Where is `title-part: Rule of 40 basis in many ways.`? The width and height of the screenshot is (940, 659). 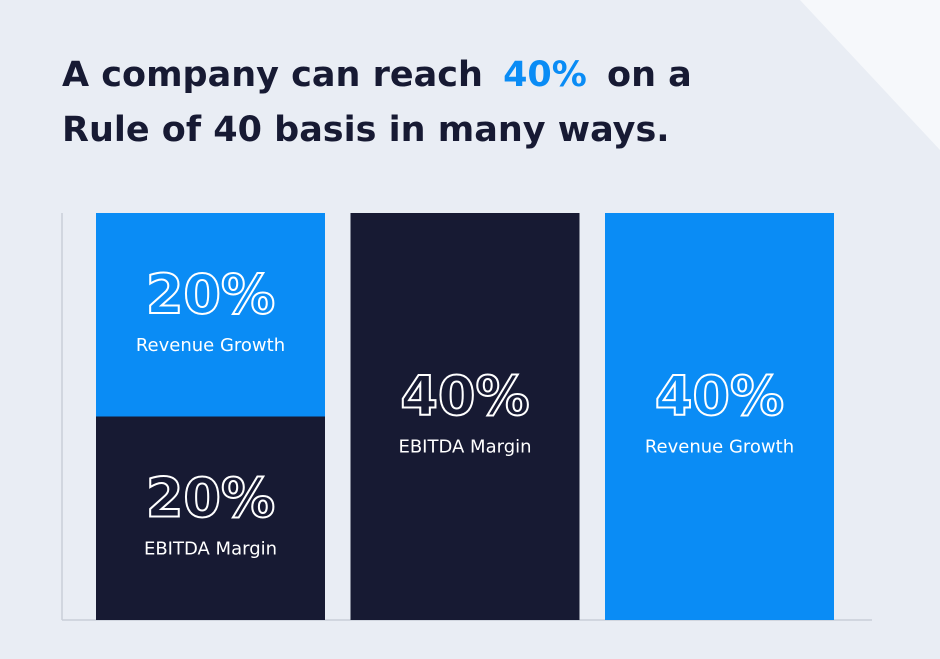
title-part: Rule of 40 basis in many ways. is located at coordinates (366, 130).